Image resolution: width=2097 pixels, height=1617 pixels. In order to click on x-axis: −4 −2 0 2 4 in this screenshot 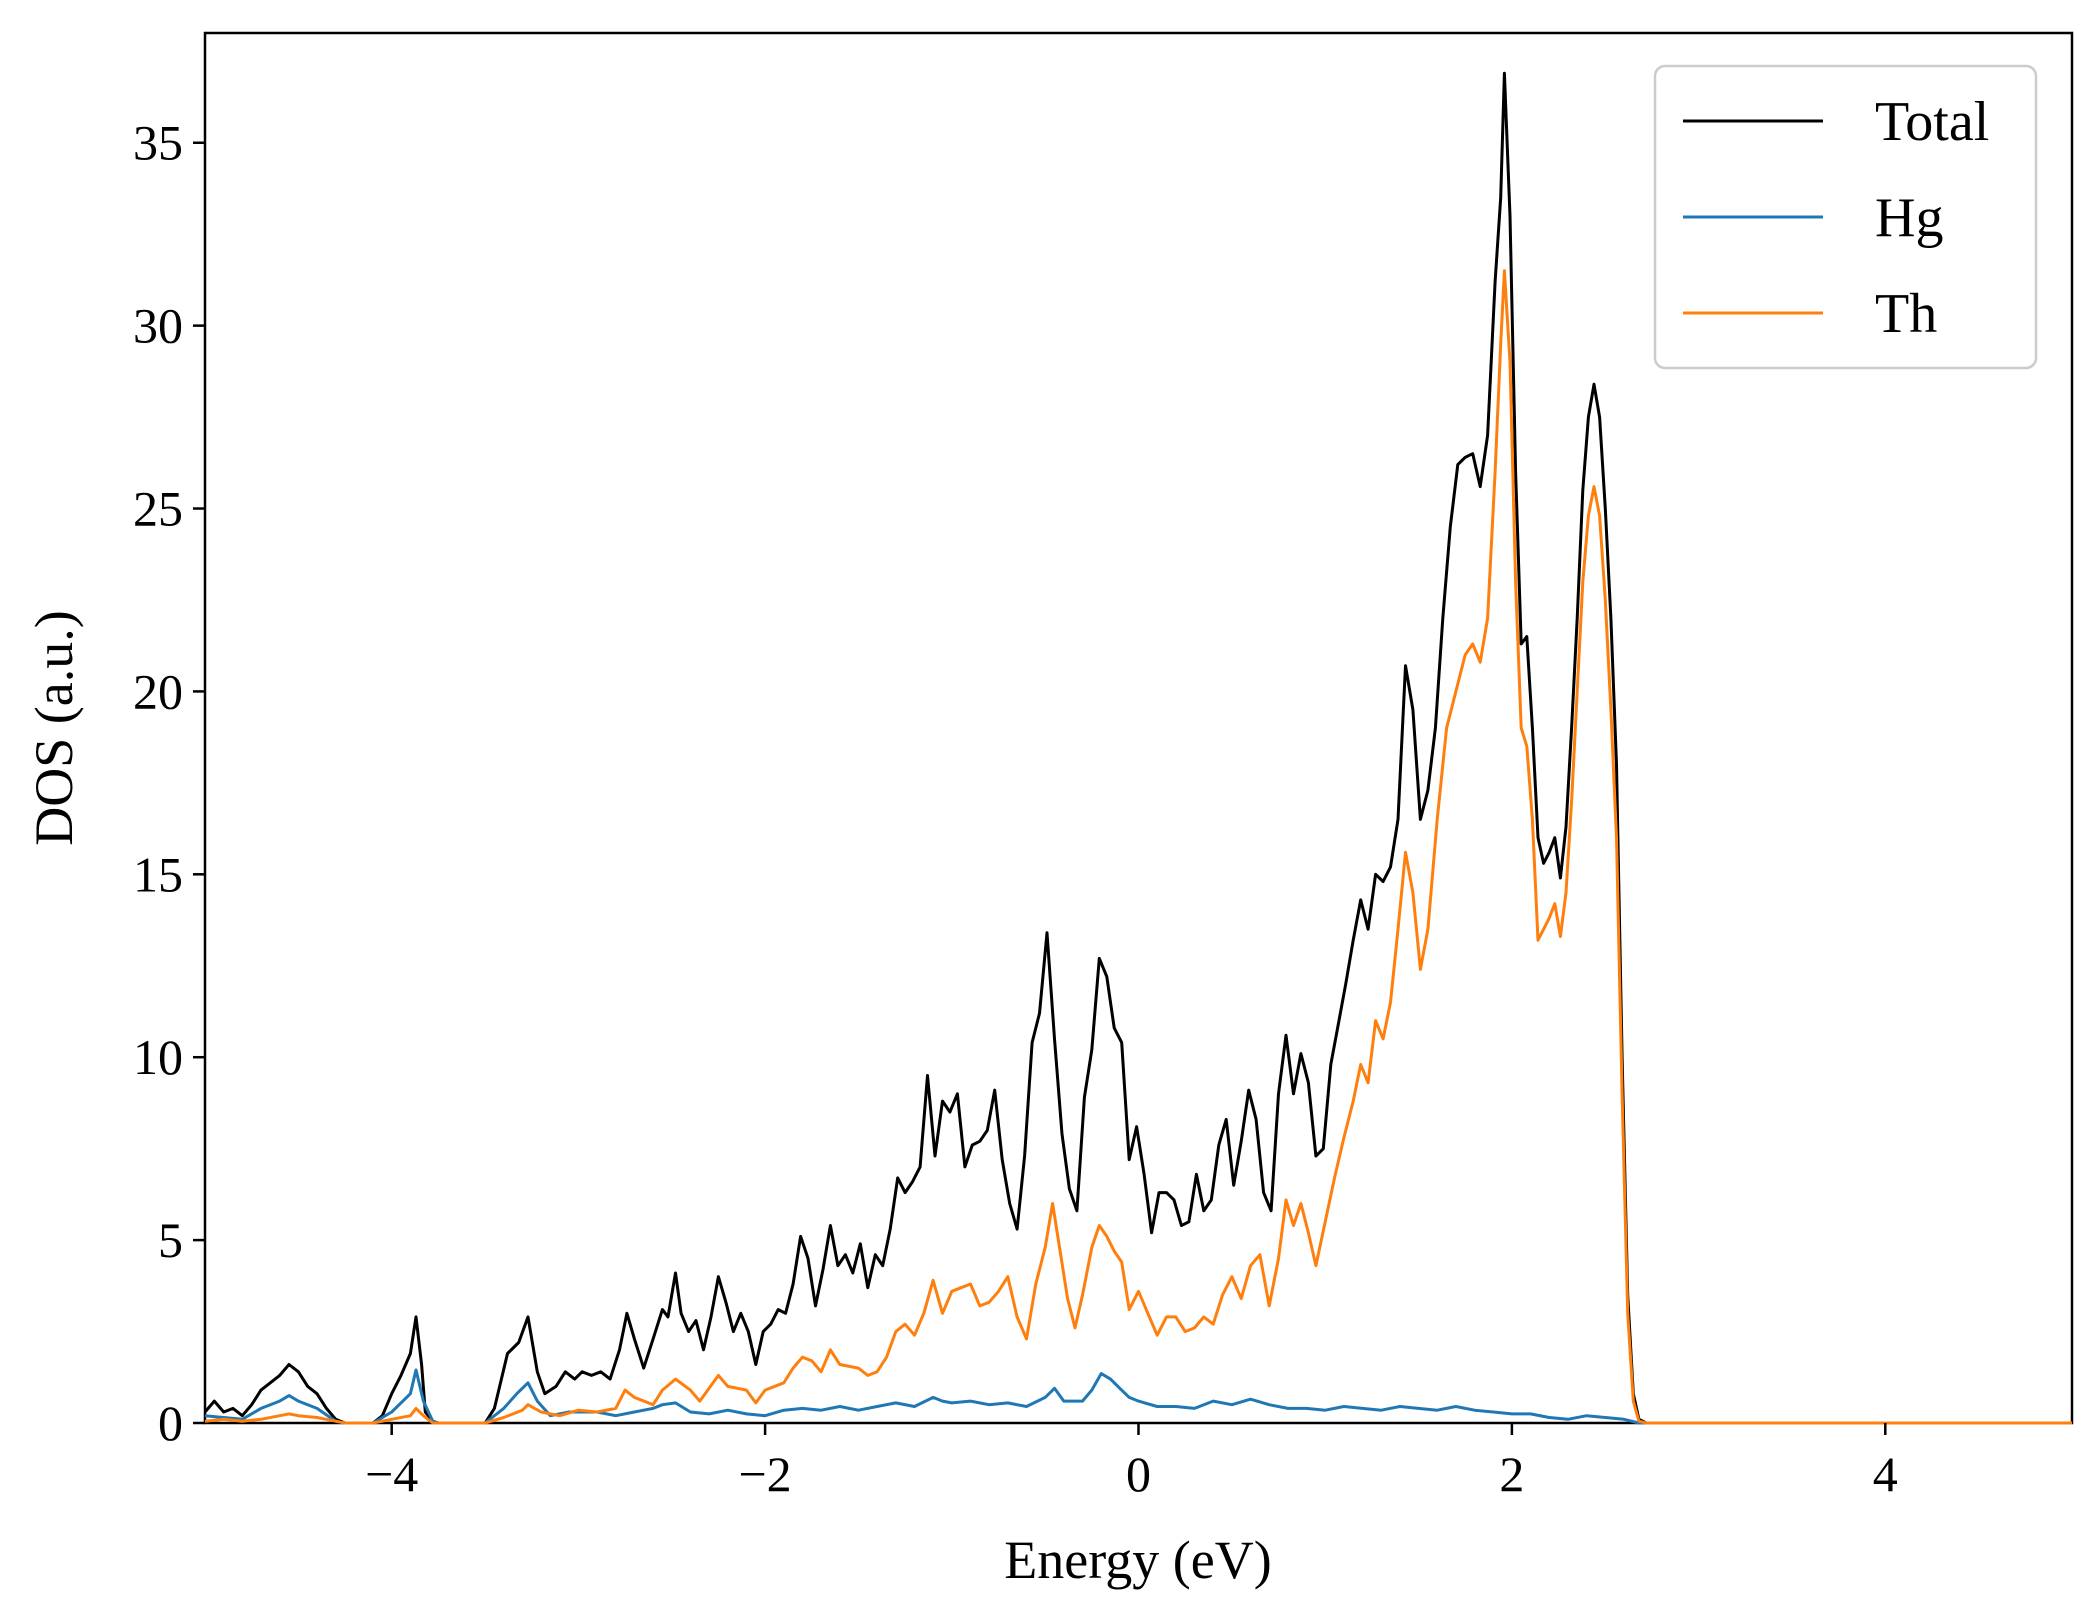, I will do `click(1131, 1462)`.